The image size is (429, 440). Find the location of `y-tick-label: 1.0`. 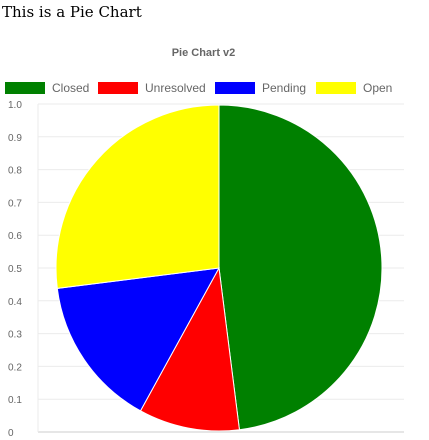

y-tick-label: 1.0 is located at coordinates (15, 105).